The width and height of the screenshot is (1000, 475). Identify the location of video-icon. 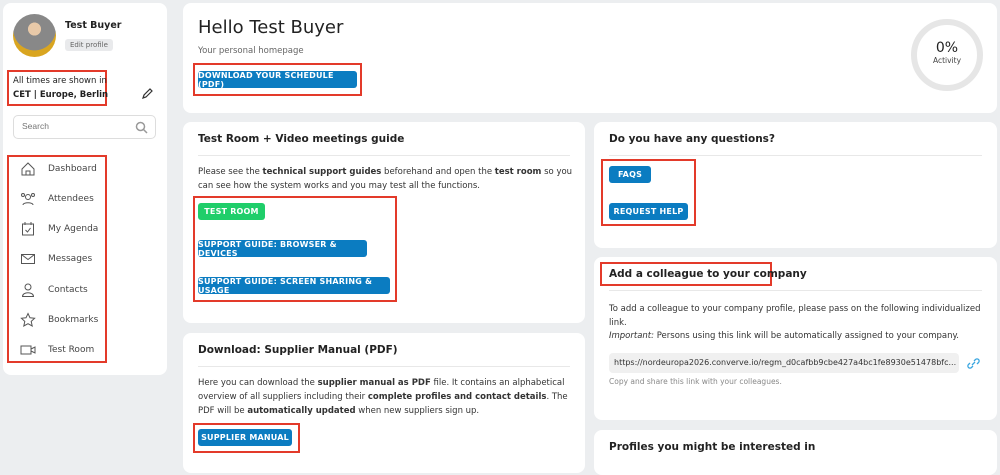
(28, 350).